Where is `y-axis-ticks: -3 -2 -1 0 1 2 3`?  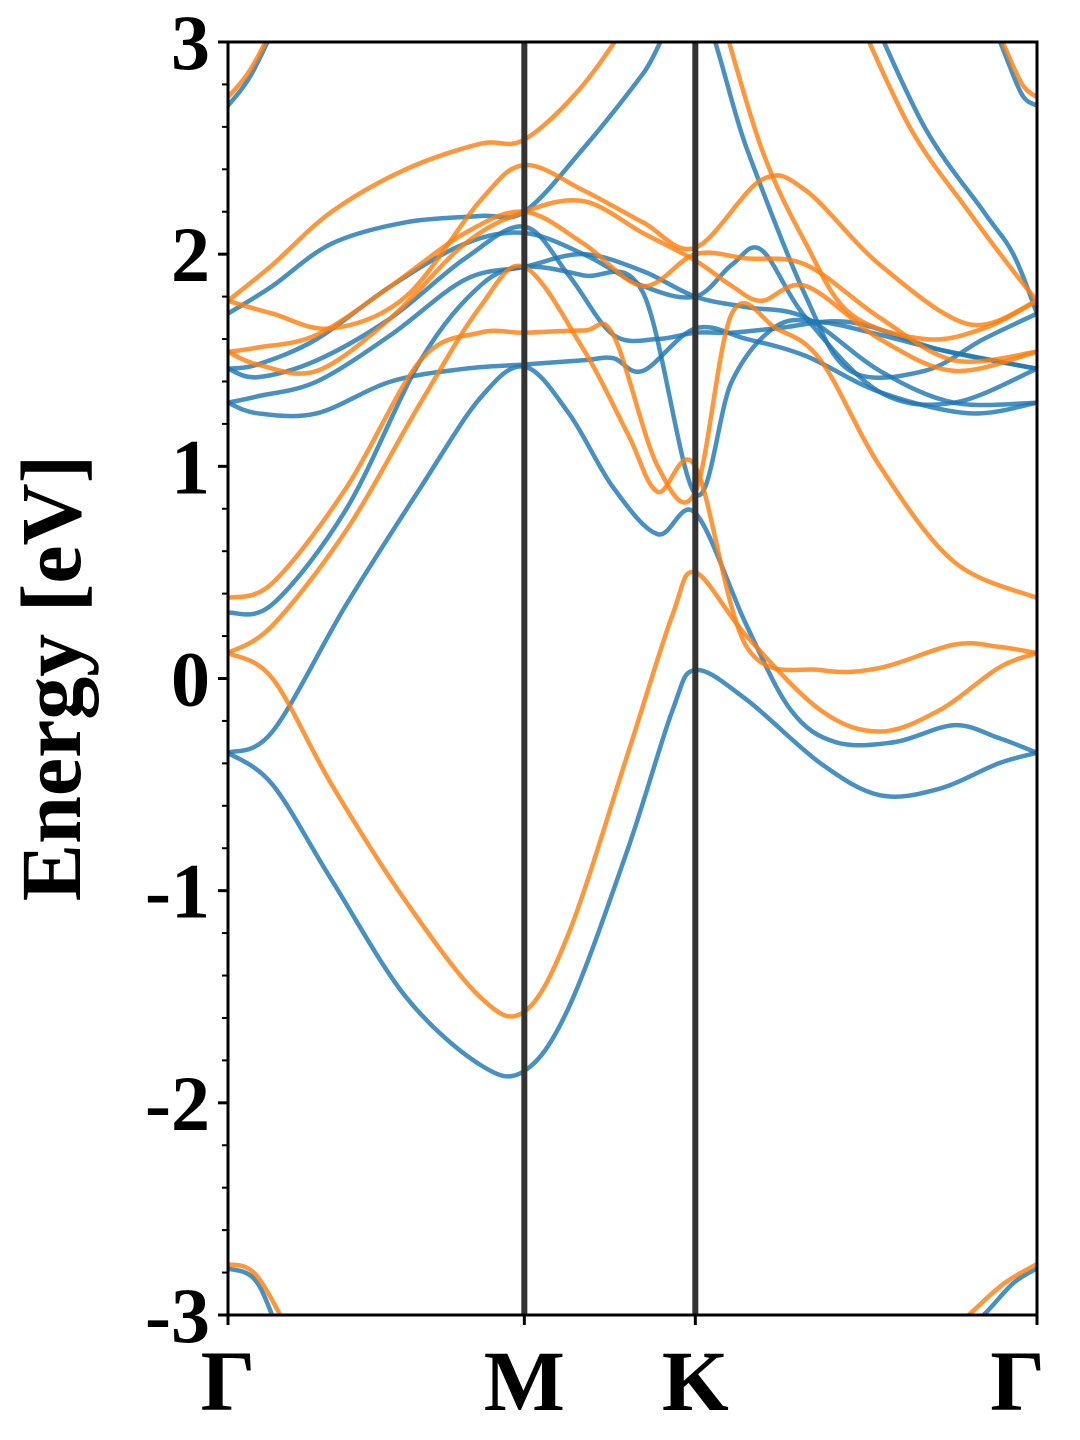 y-axis-ticks: -3 -2 -1 0 1 2 3 is located at coordinates (186, 679).